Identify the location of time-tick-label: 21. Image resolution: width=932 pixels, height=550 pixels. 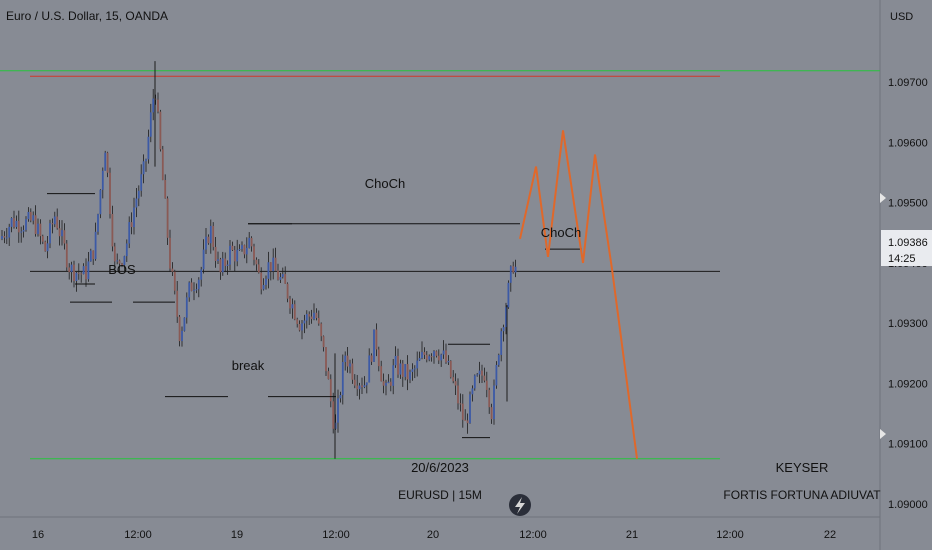
(632, 535).